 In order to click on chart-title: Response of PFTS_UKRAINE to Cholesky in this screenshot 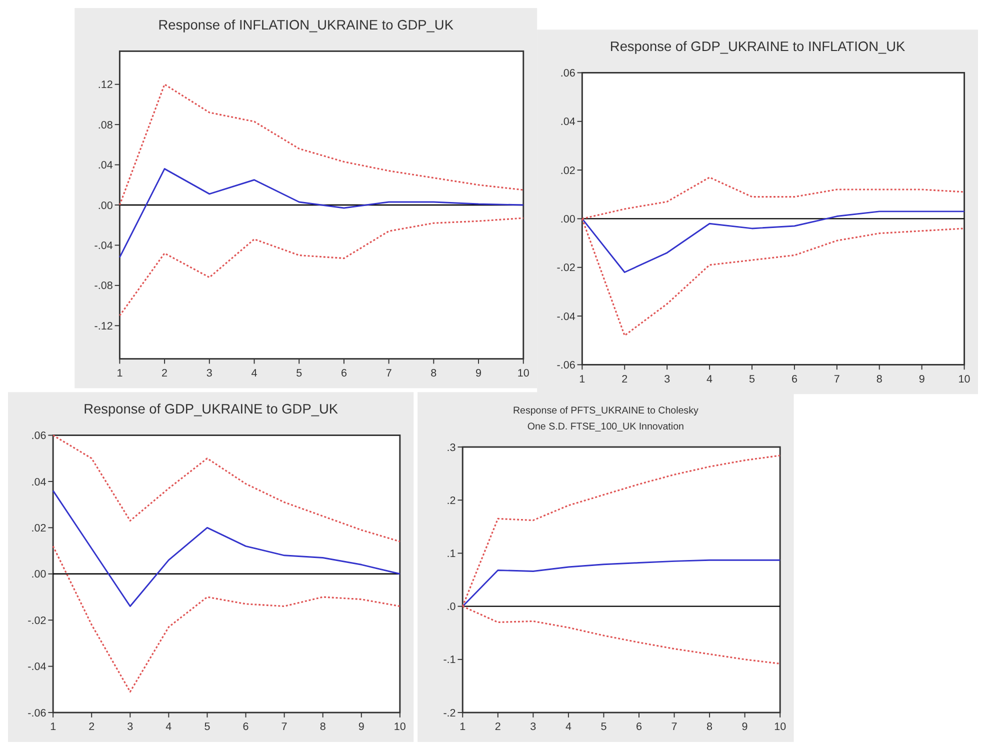, I will do `click(605, 411)`.